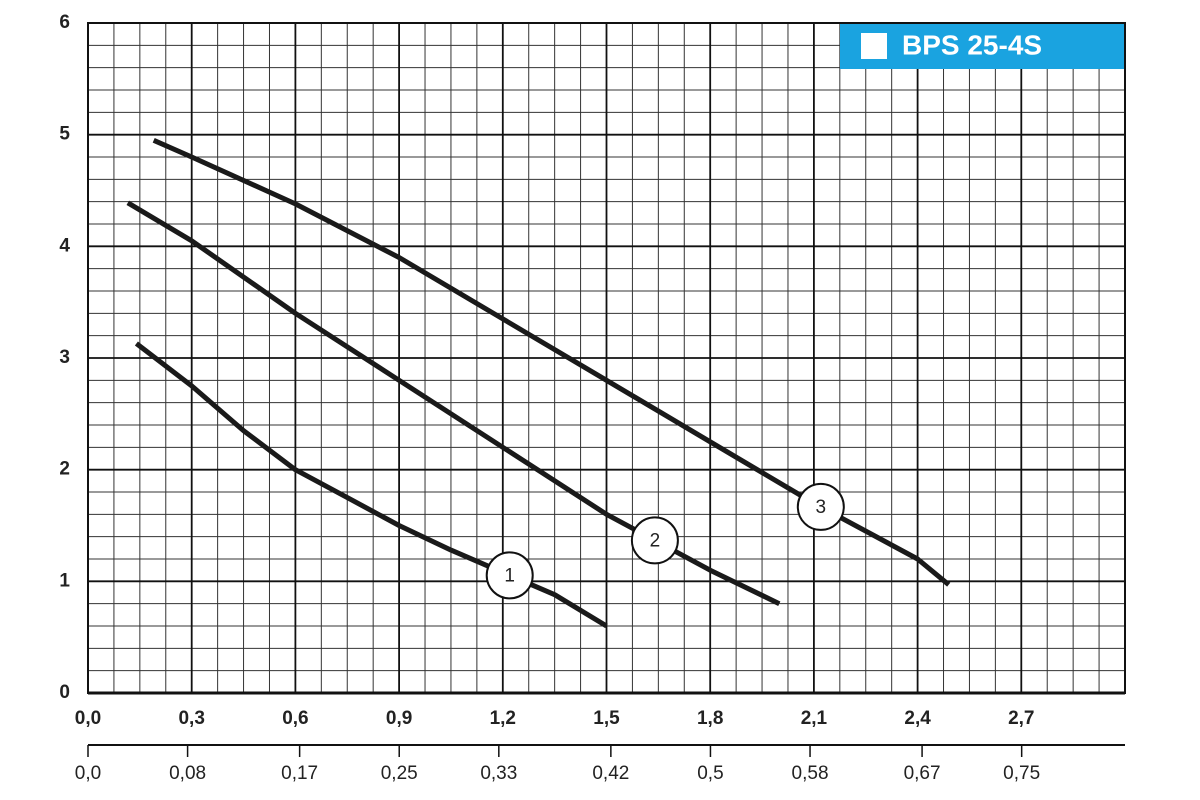 This screenshot has width=1200, height=800. I want to click on x-tick-label: 0,9, so click(399, 718).